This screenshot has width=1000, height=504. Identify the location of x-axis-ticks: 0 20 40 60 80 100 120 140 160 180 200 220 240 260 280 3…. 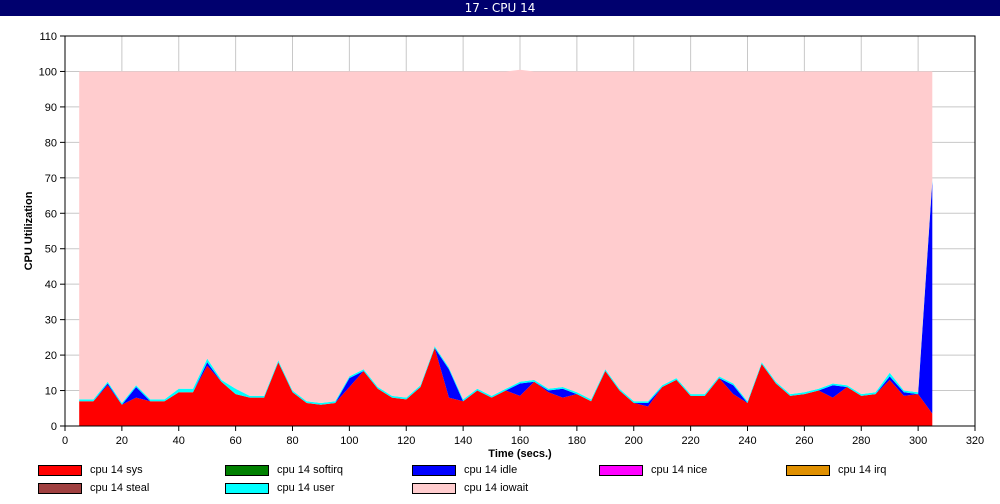
(523, 436).